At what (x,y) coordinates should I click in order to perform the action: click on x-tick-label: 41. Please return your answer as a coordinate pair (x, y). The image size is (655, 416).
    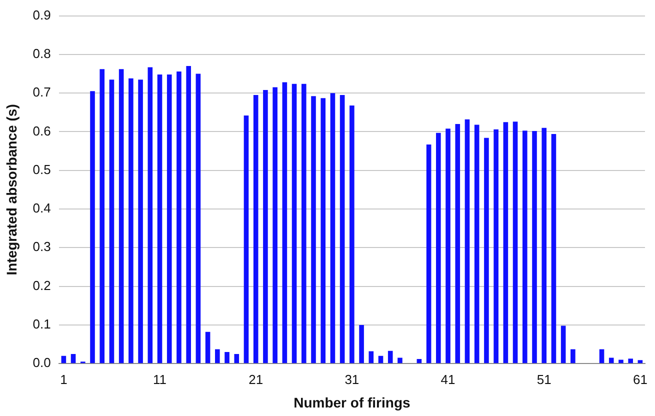
    Looking at the image, I should click on (448, 379).